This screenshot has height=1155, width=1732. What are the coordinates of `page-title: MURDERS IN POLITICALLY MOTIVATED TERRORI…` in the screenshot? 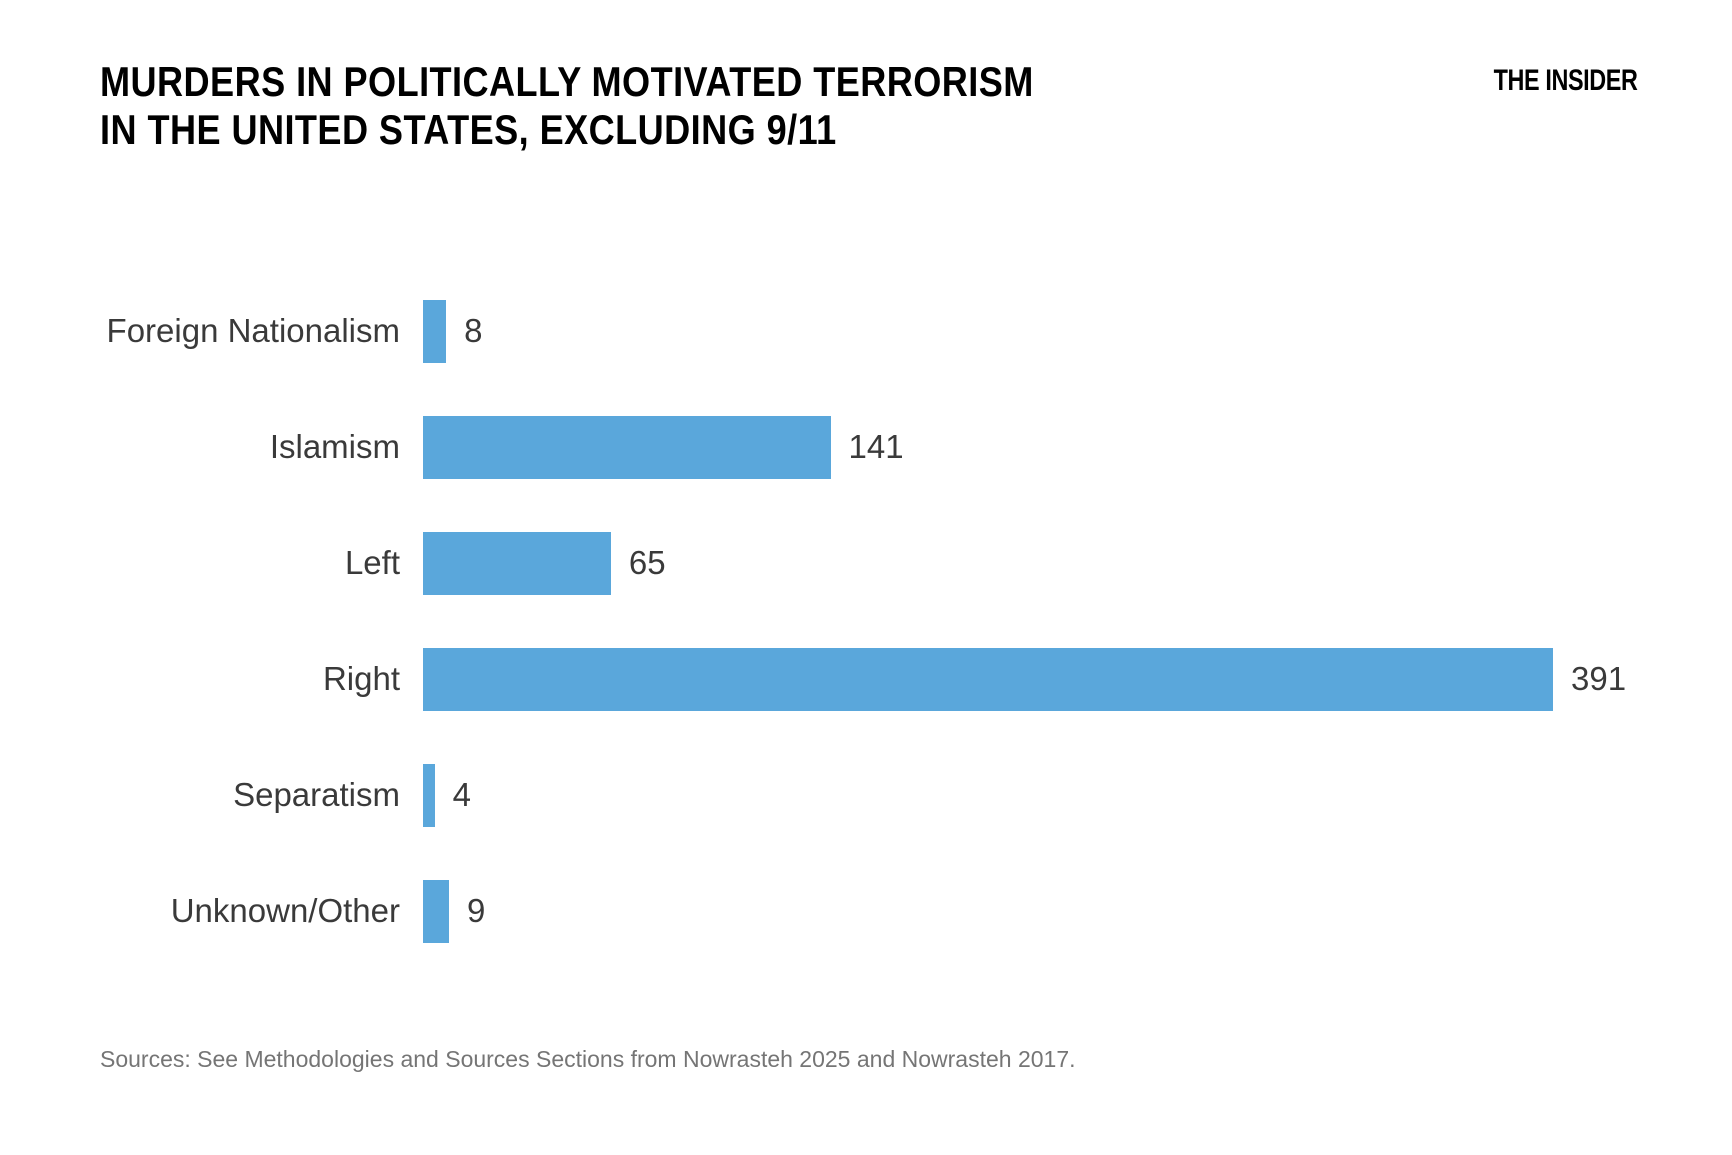 It's located at (567, 106).